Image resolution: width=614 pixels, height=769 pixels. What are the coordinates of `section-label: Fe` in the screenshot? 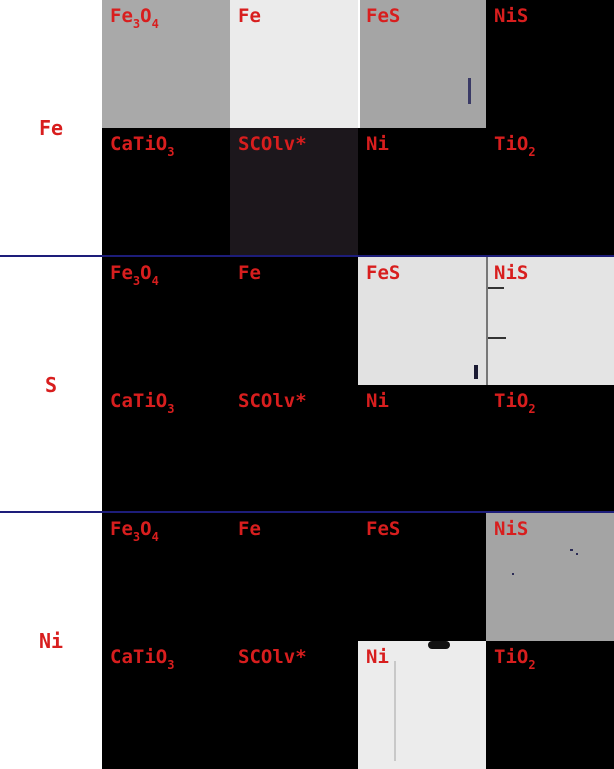 It's located at (51, 128).